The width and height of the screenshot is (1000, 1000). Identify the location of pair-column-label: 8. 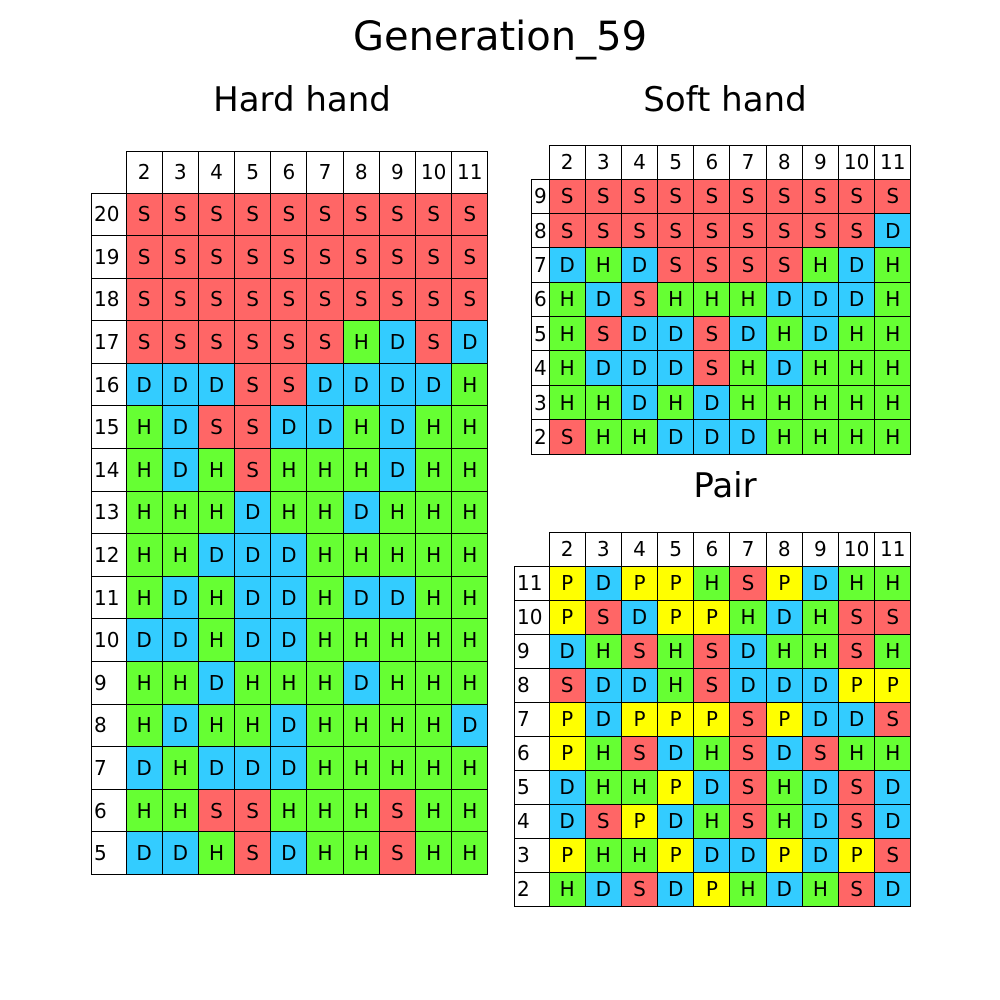
(784, 549).